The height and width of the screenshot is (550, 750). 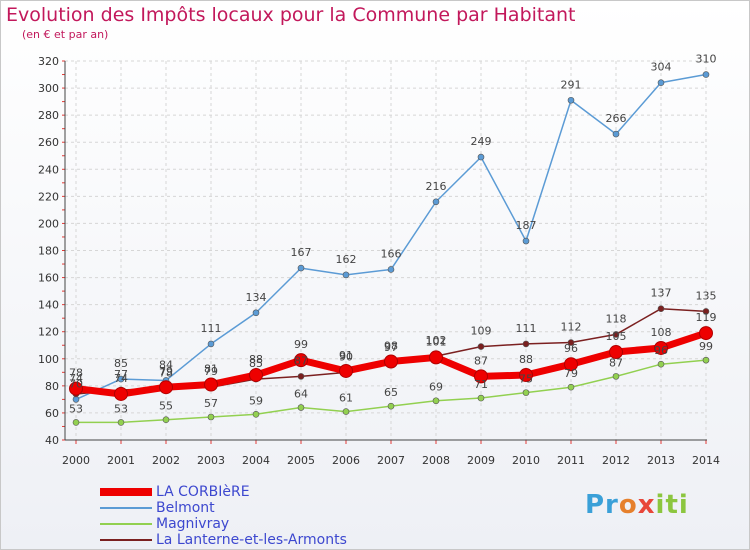 I want to click on legend-item-la-corbiere: LA CORBIèRE, so click(x=223, y=492).